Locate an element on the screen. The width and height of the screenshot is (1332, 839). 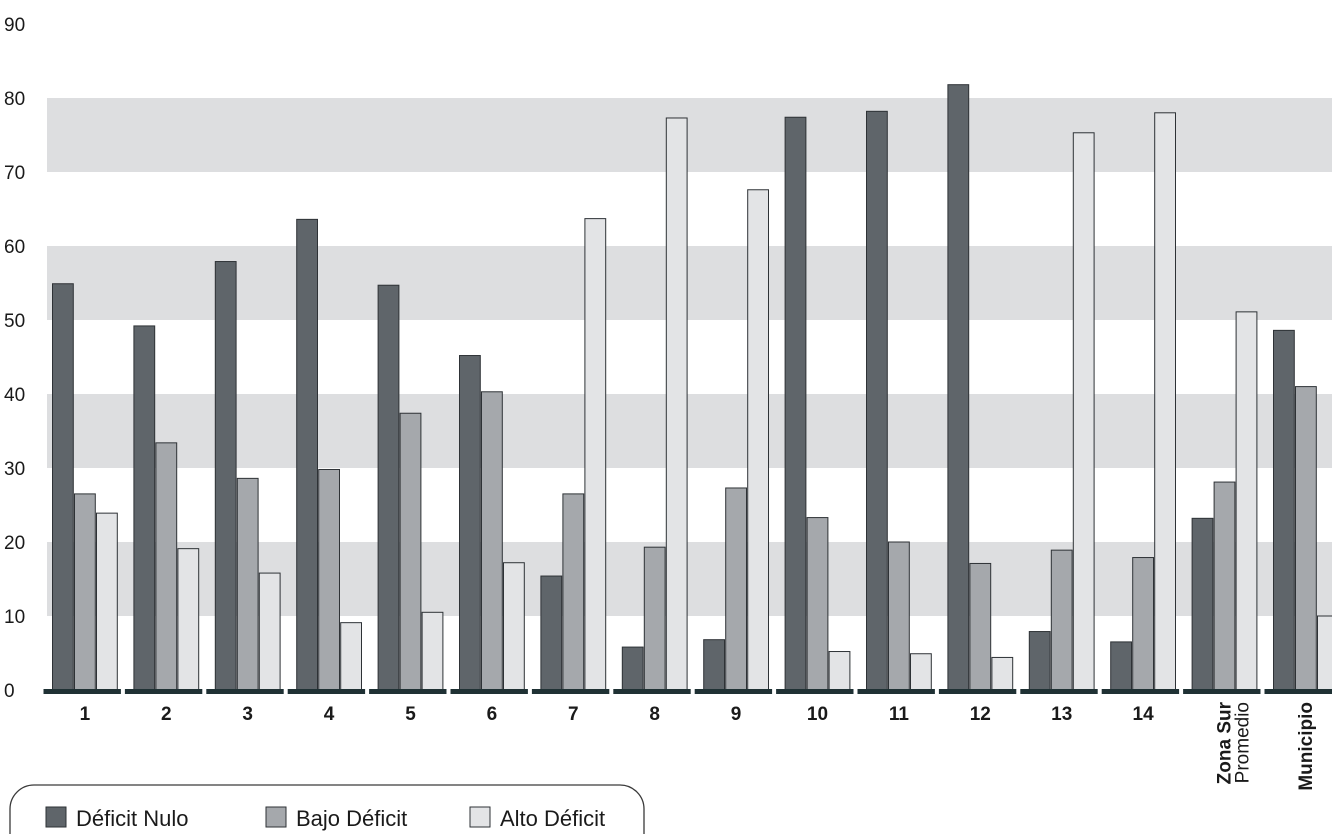
y-tick-label: 70 is located at coordinates (14, 173).